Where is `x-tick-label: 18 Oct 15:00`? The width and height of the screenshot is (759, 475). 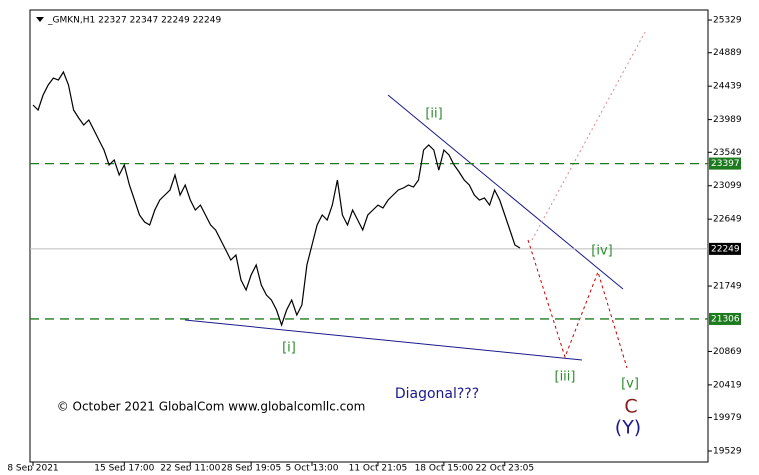
x-tick-label: 18 Oct 15:00 is located at coordinates (444, 468).